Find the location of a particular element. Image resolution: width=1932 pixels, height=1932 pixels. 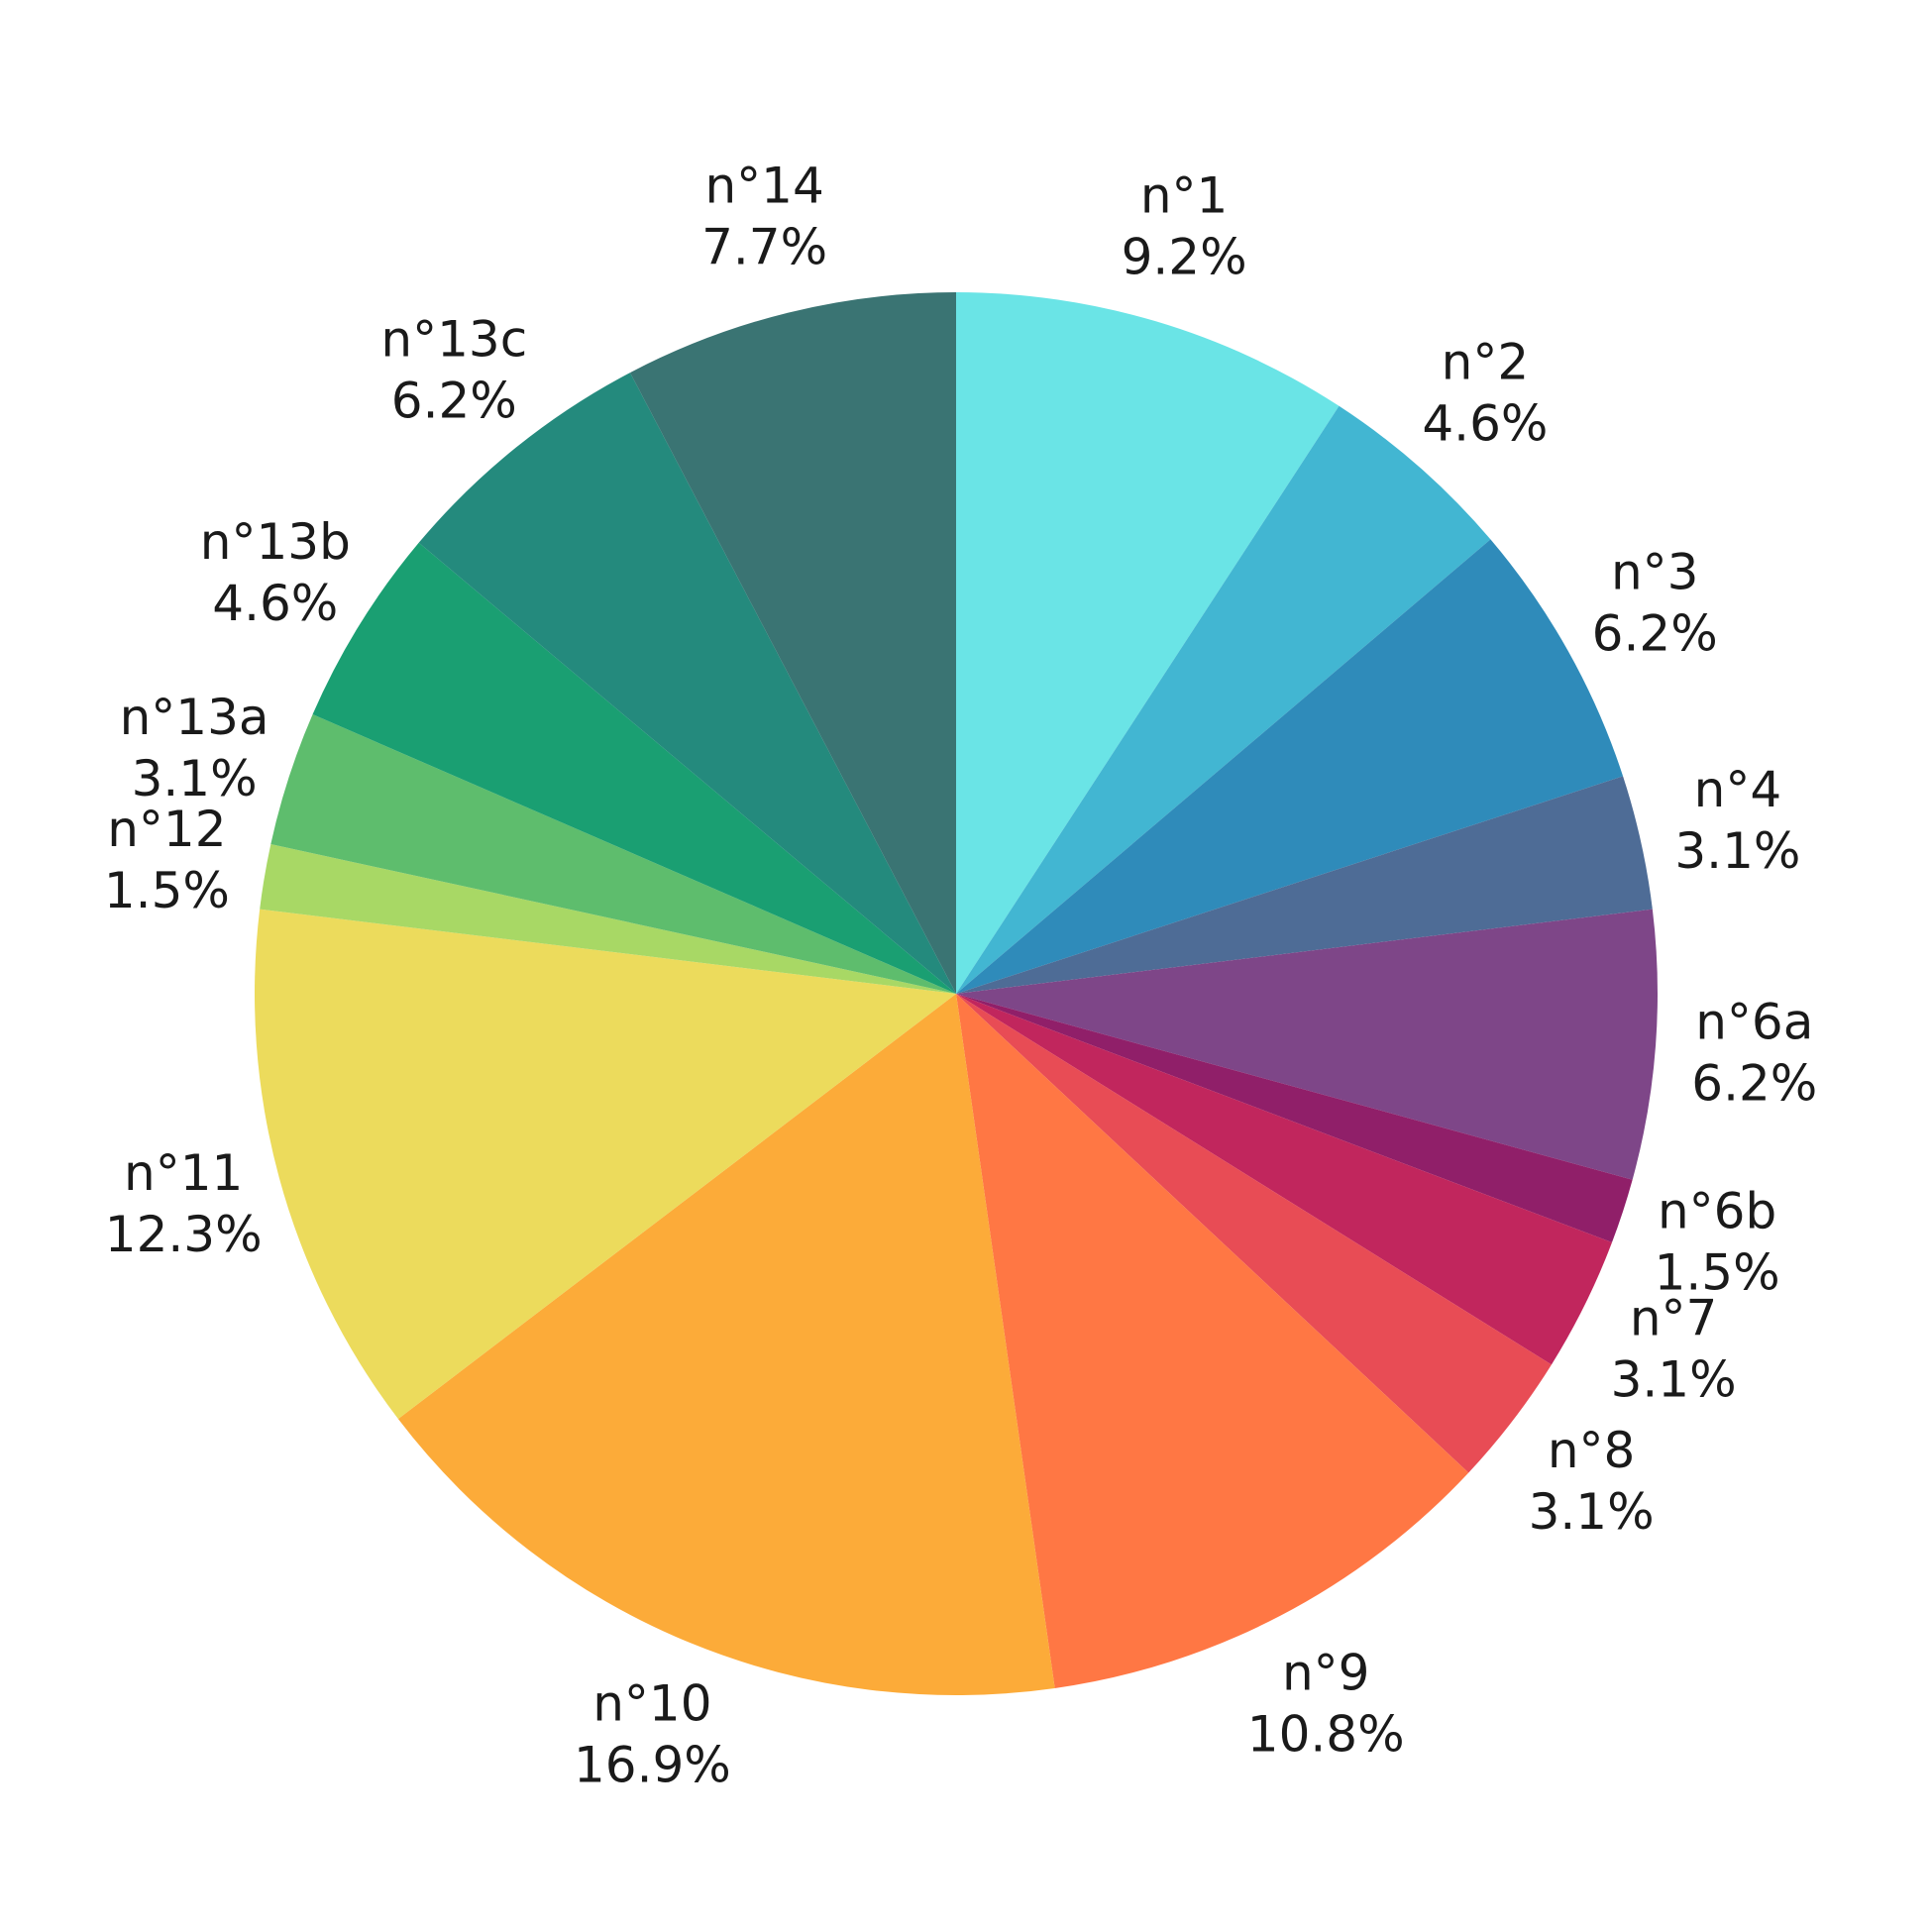

pie-slice-n6a is located at coordinates (1307, 1044).